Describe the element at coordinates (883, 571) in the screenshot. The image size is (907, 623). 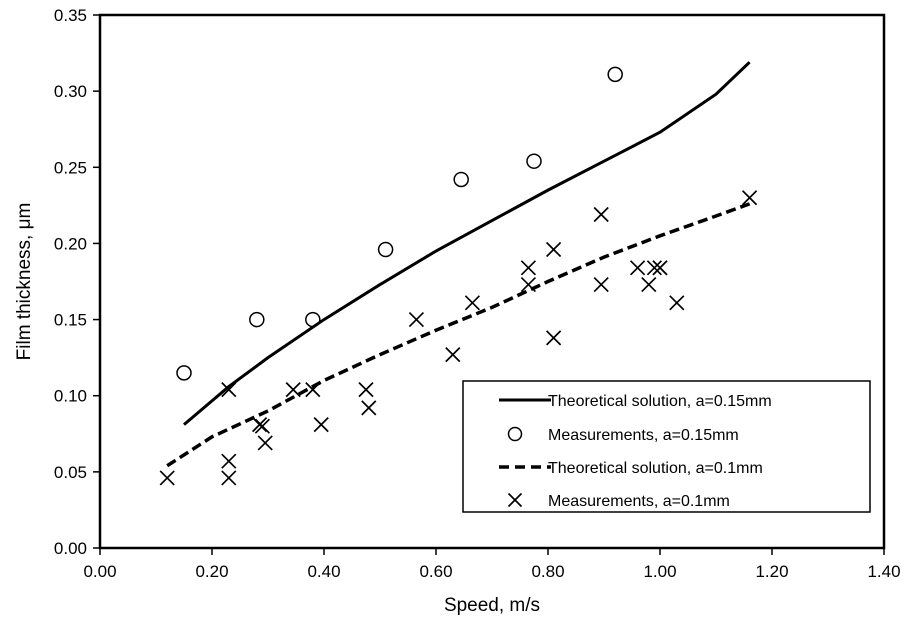
I see `x-tick-label: 1.40` at that location.